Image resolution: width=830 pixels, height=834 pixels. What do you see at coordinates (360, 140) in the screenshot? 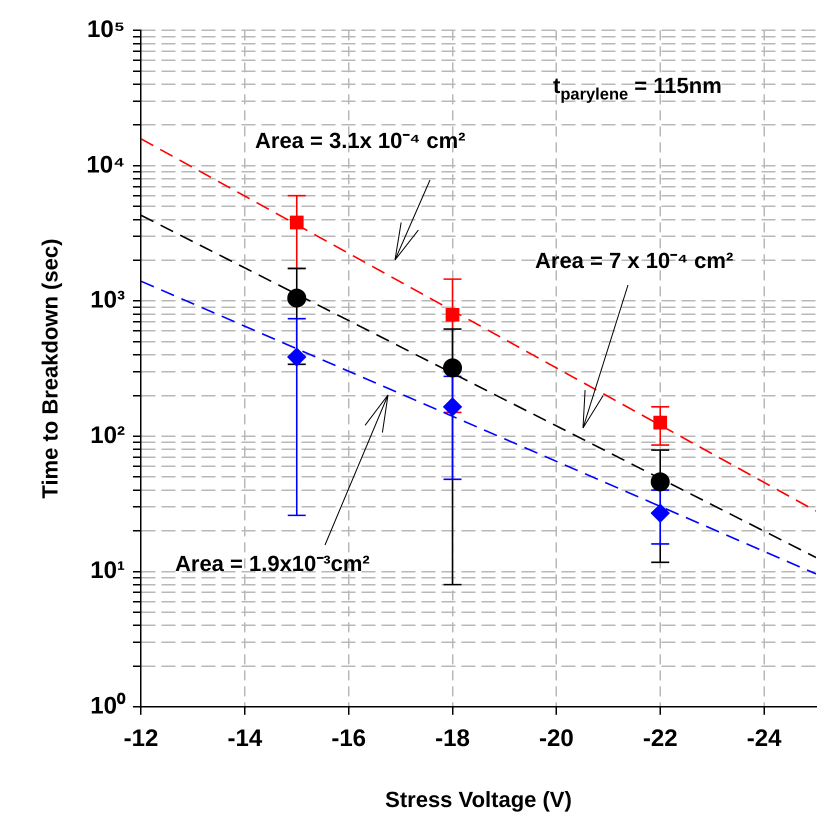
I see `annotation: Area = 3.1x 10⁻⁴ cm²` at bounding box center [360, 140].